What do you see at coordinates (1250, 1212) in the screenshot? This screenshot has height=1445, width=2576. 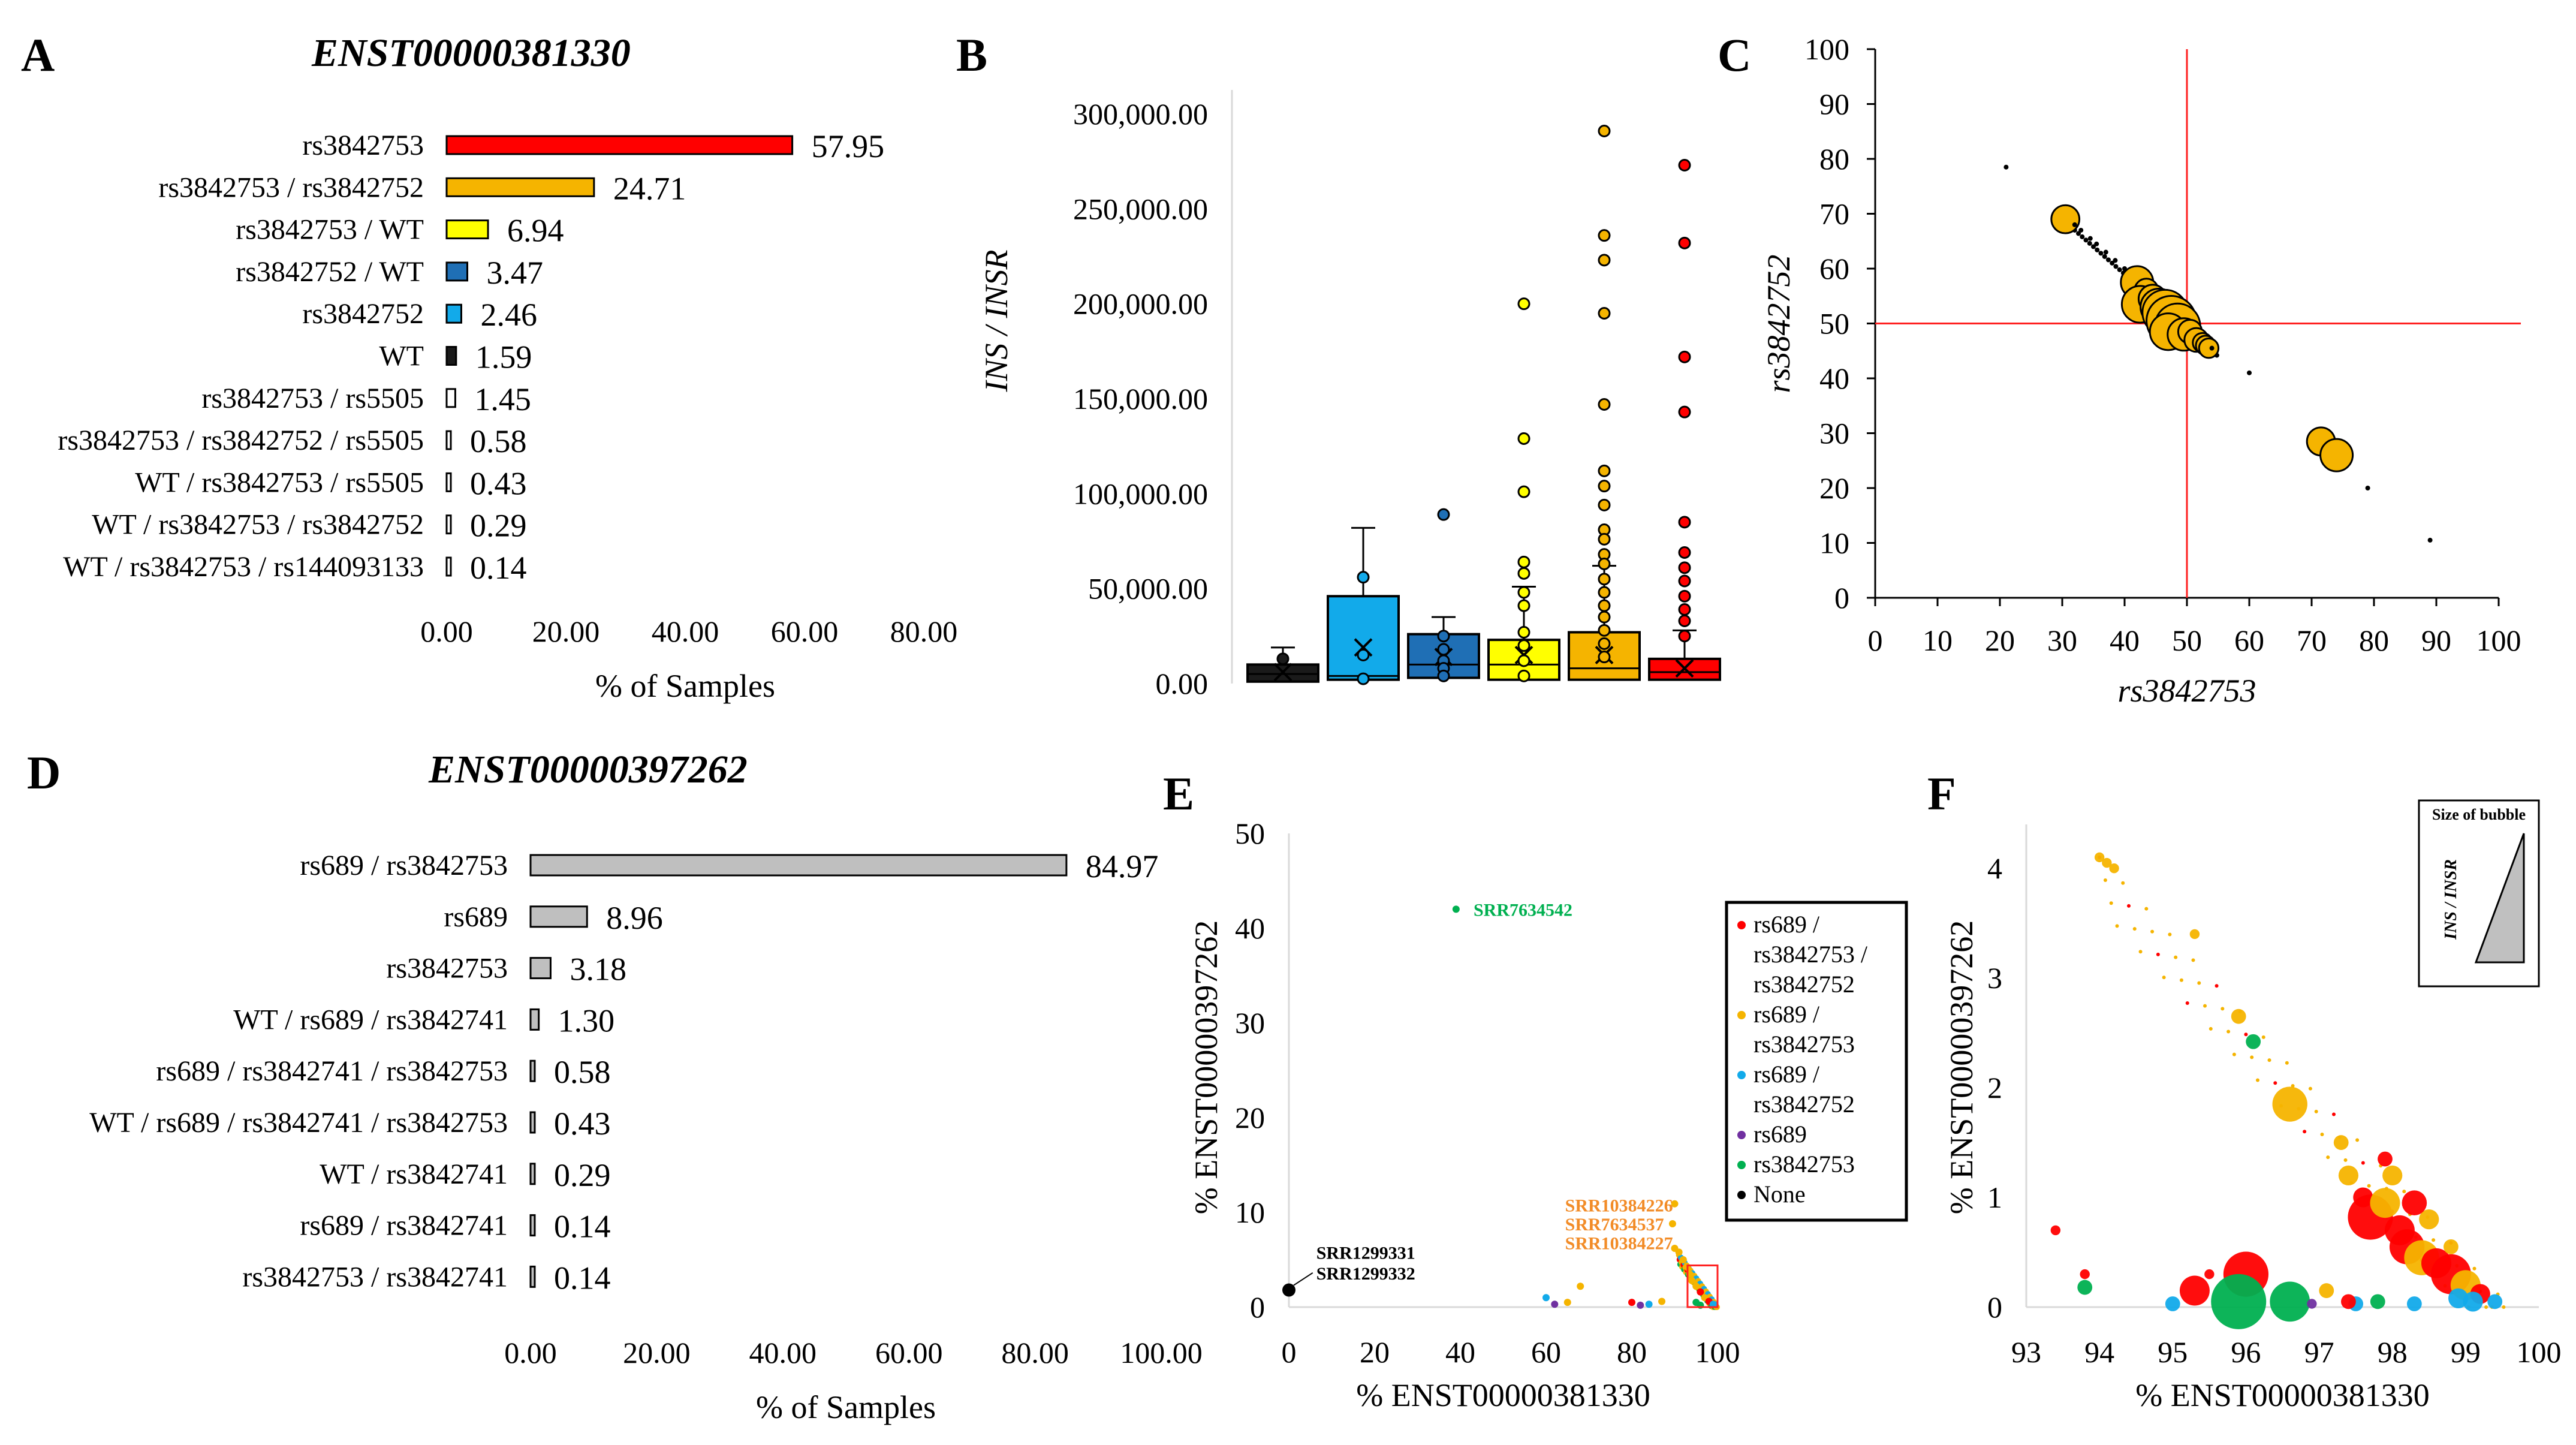 I see `y-tick-label: 10` at bounding box center [1250, 1212].